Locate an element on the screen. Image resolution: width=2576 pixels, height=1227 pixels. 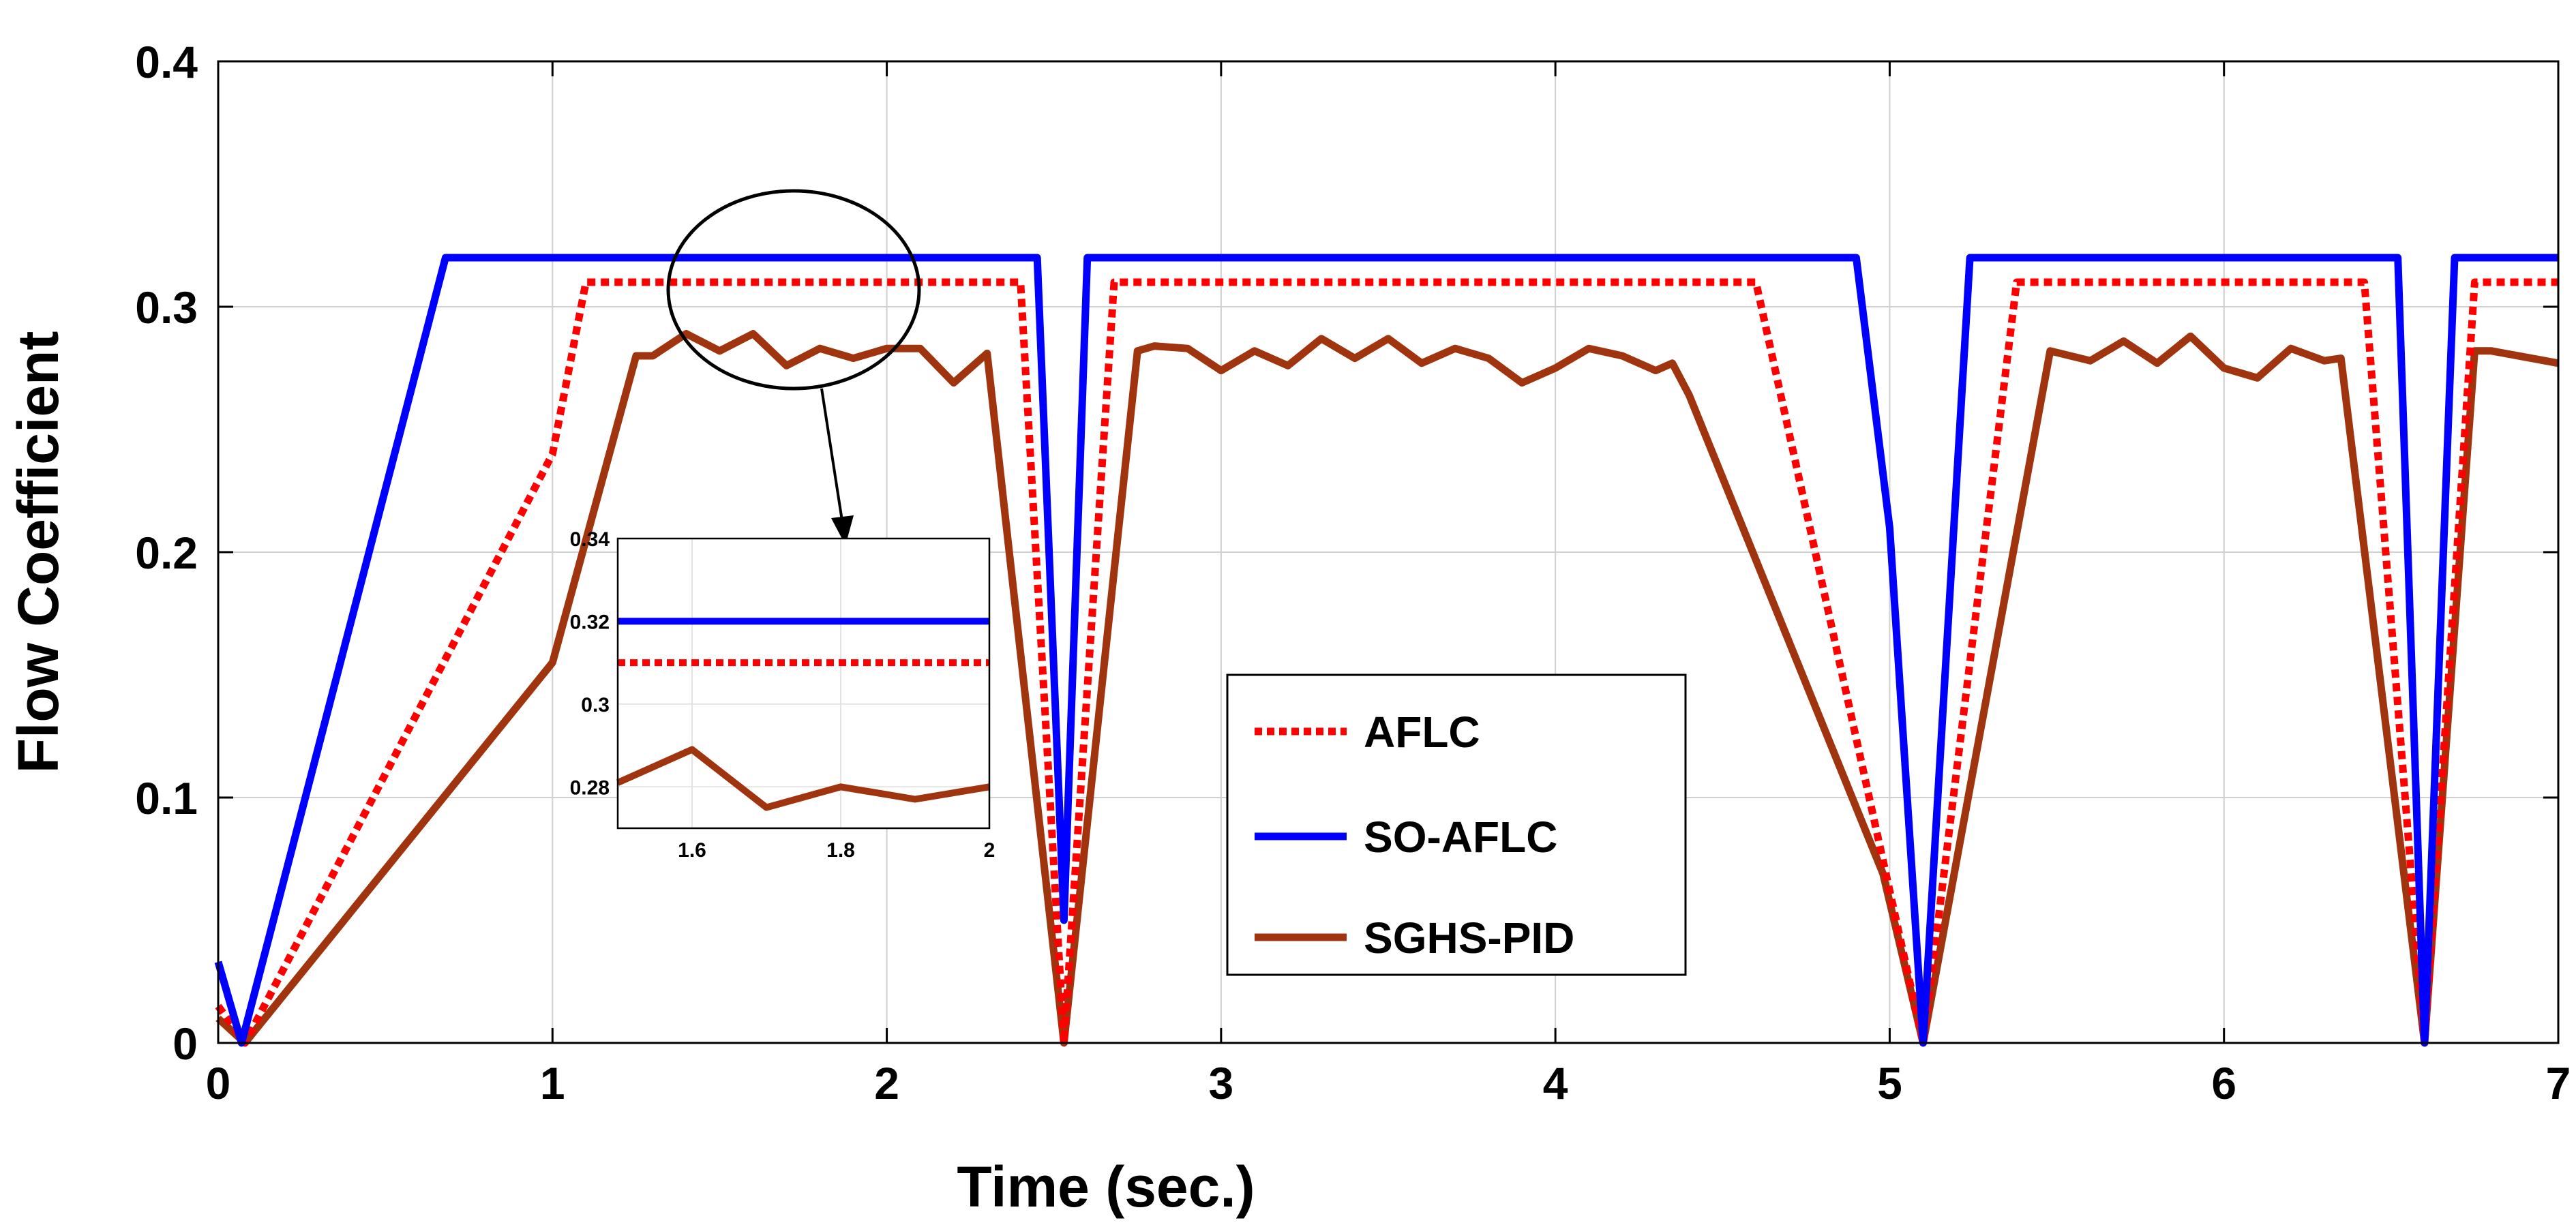
zoom-arrowhead is located at coordinates (842, 530).